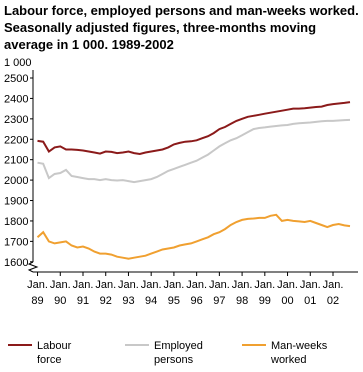  I want to click on y-tick-label: 1700, so click(16, 242).